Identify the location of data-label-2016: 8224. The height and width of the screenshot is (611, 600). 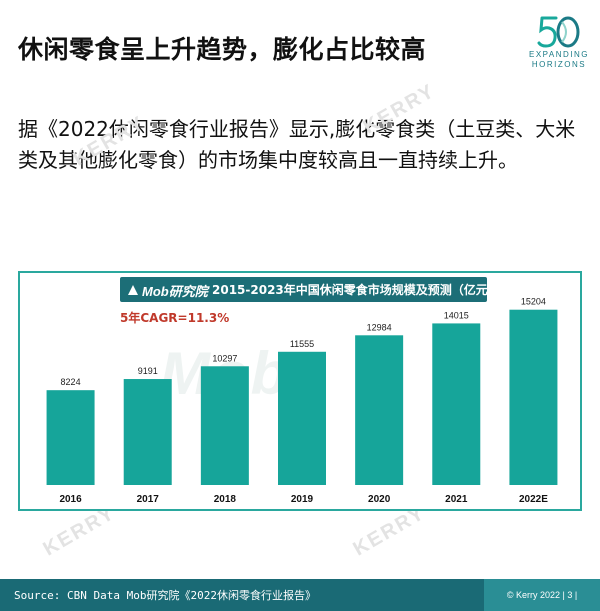
(71, 382).